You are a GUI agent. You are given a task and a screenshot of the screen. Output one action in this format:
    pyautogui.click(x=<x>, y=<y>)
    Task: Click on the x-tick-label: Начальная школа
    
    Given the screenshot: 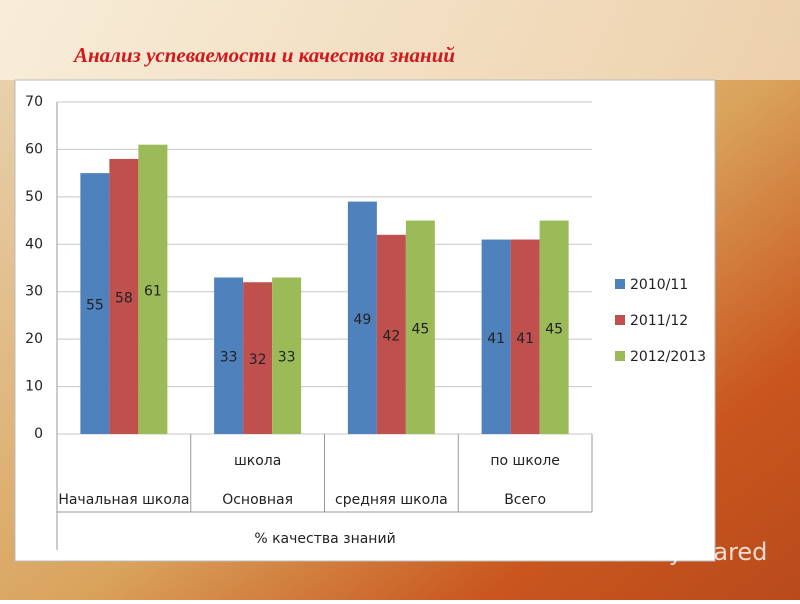 What is the action you would take?
    pyautogui.click(x=123, y=500)
    